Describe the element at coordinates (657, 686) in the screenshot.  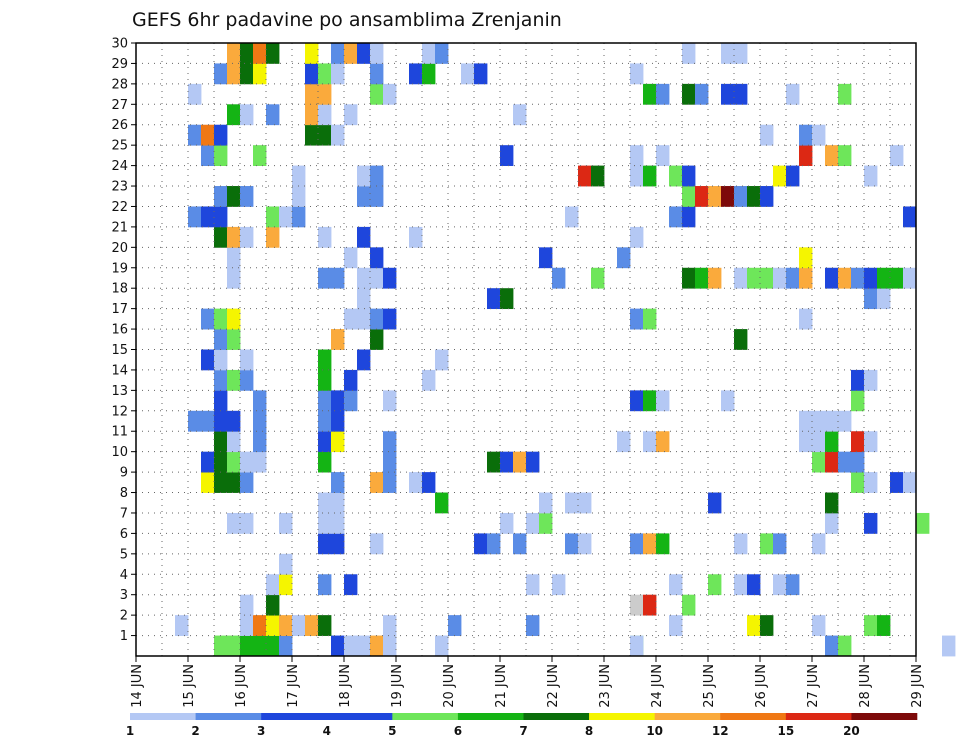
I see `x-tick-label: 24 JUN` at that location.